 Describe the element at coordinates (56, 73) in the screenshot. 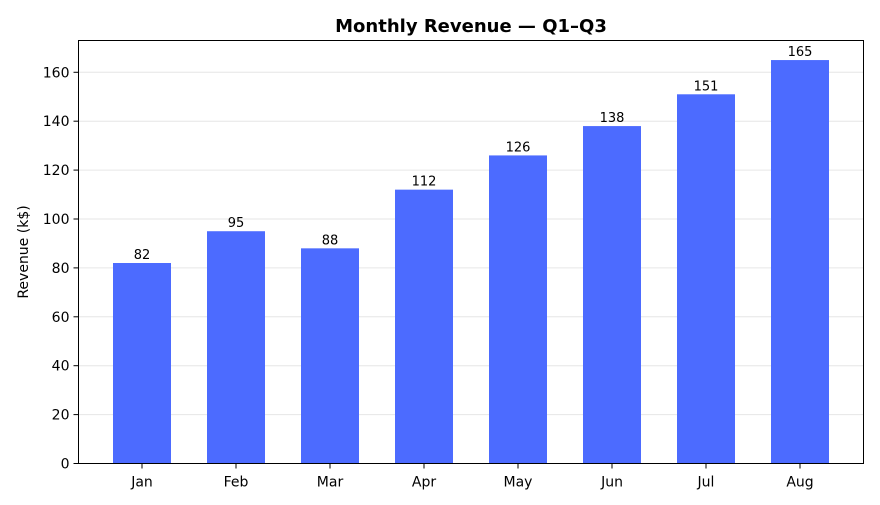

I see `y-tick-label: 160` at that location.